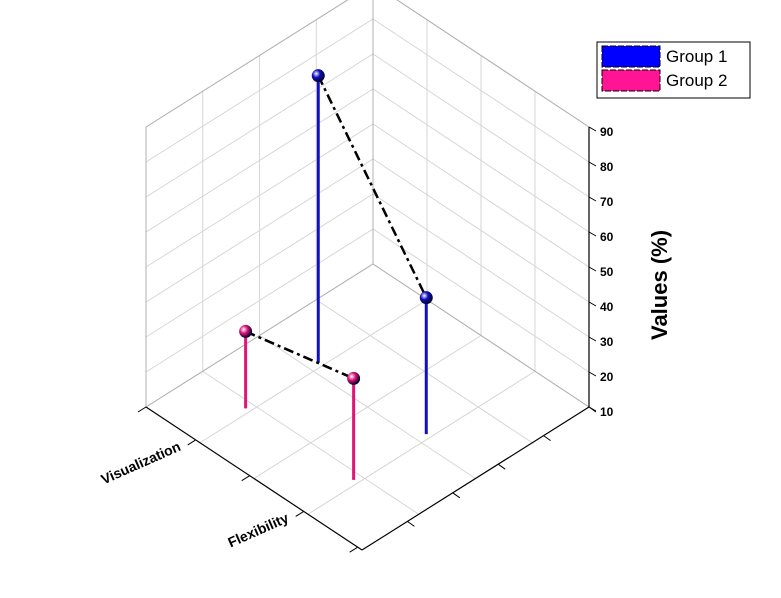 The width and height of the screenshot is (781, 598). Describe the element at coordinates (659, 285) in the screenshot. I see `z-axis-title: Values (%)` at that location.